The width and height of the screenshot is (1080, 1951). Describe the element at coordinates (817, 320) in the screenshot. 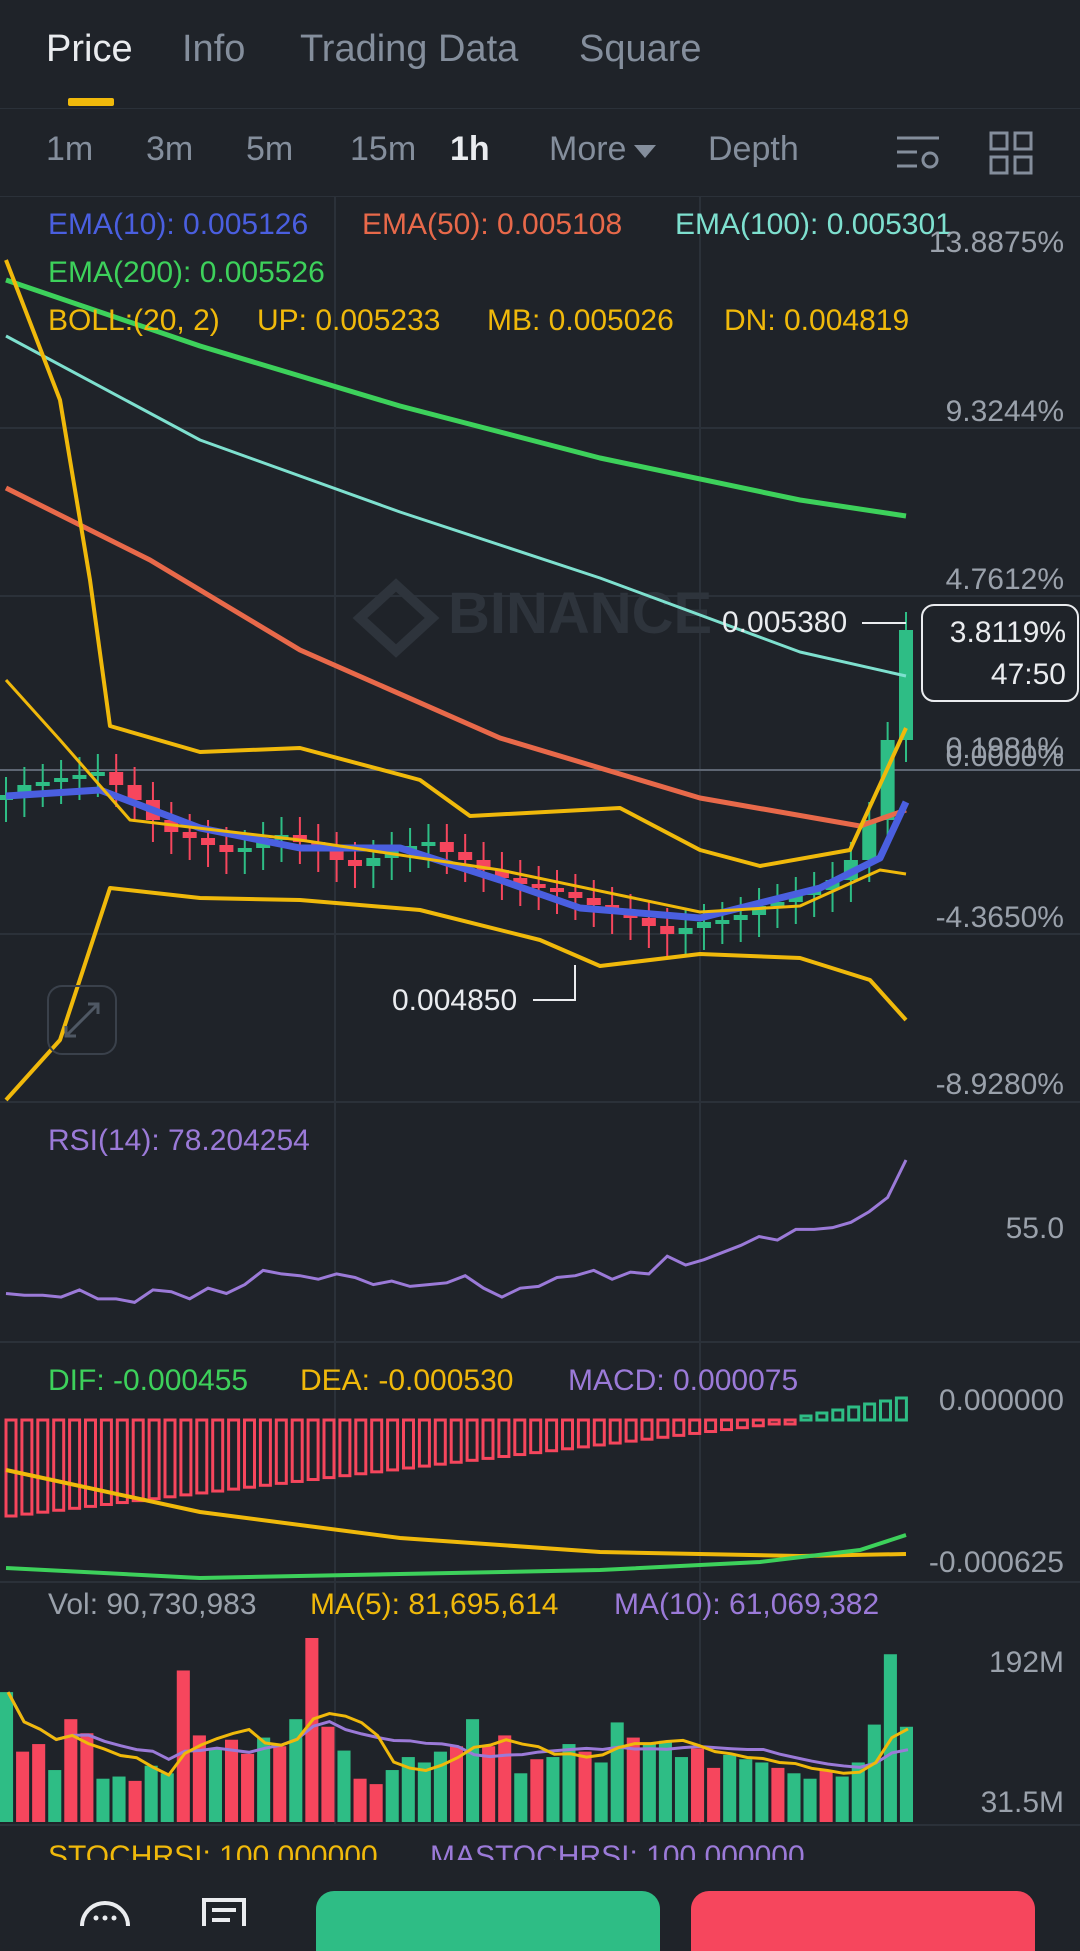

I see `boll-dn-label: DN: 0.004819` at that location.